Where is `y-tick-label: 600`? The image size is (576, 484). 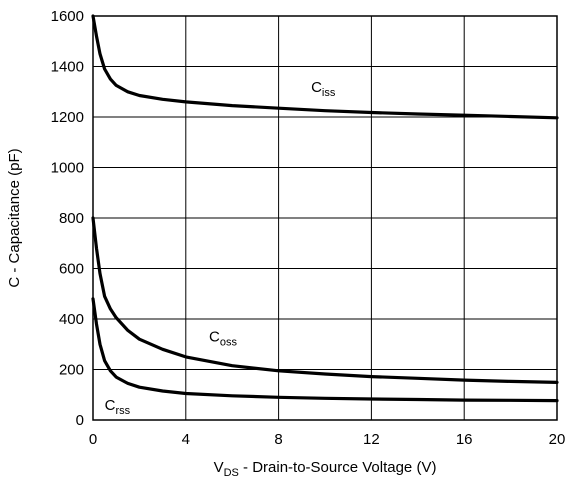 y-tick-label: 600 is located at coordinates (71, 269).